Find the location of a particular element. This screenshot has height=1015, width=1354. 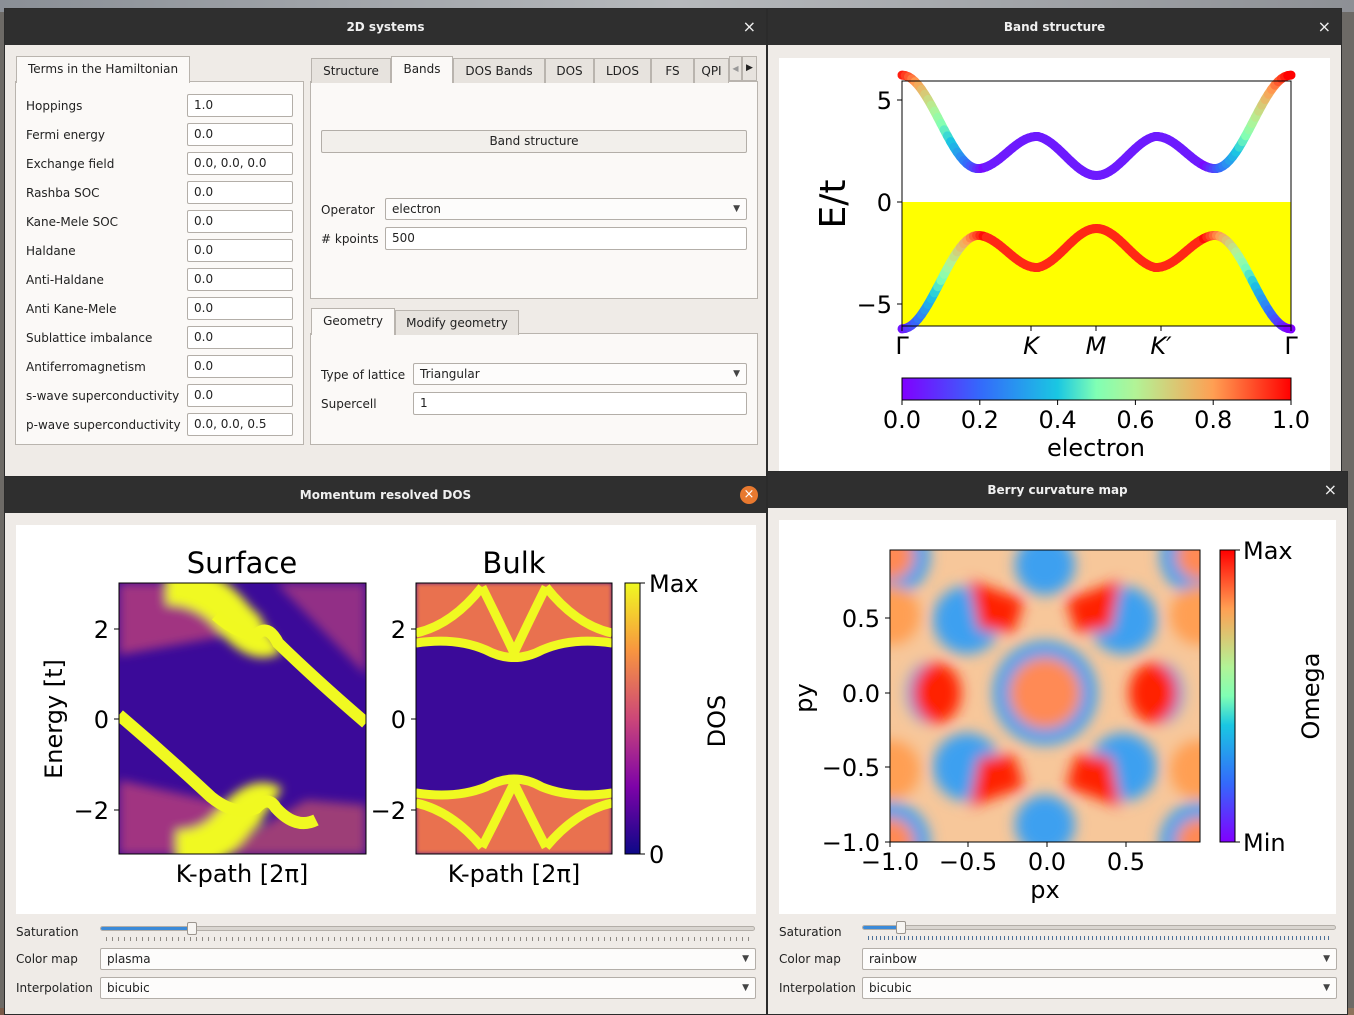

xtick-label: −1.0 is located at coordinates (890, 862).